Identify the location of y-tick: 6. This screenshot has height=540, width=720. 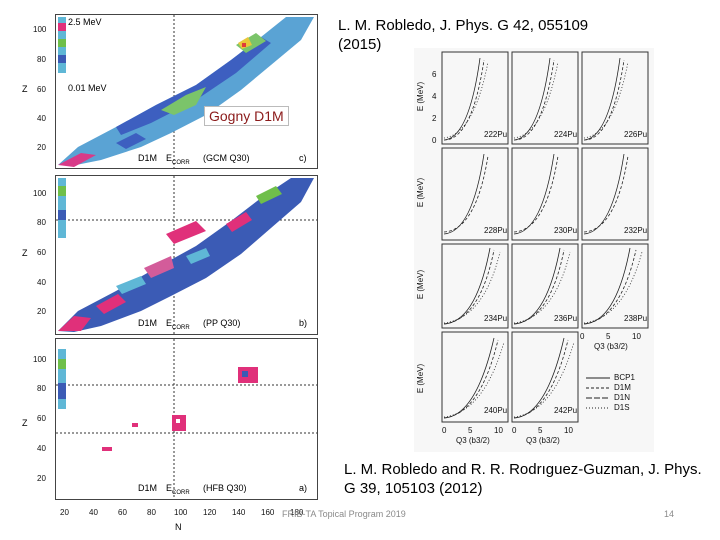
(434, 74).